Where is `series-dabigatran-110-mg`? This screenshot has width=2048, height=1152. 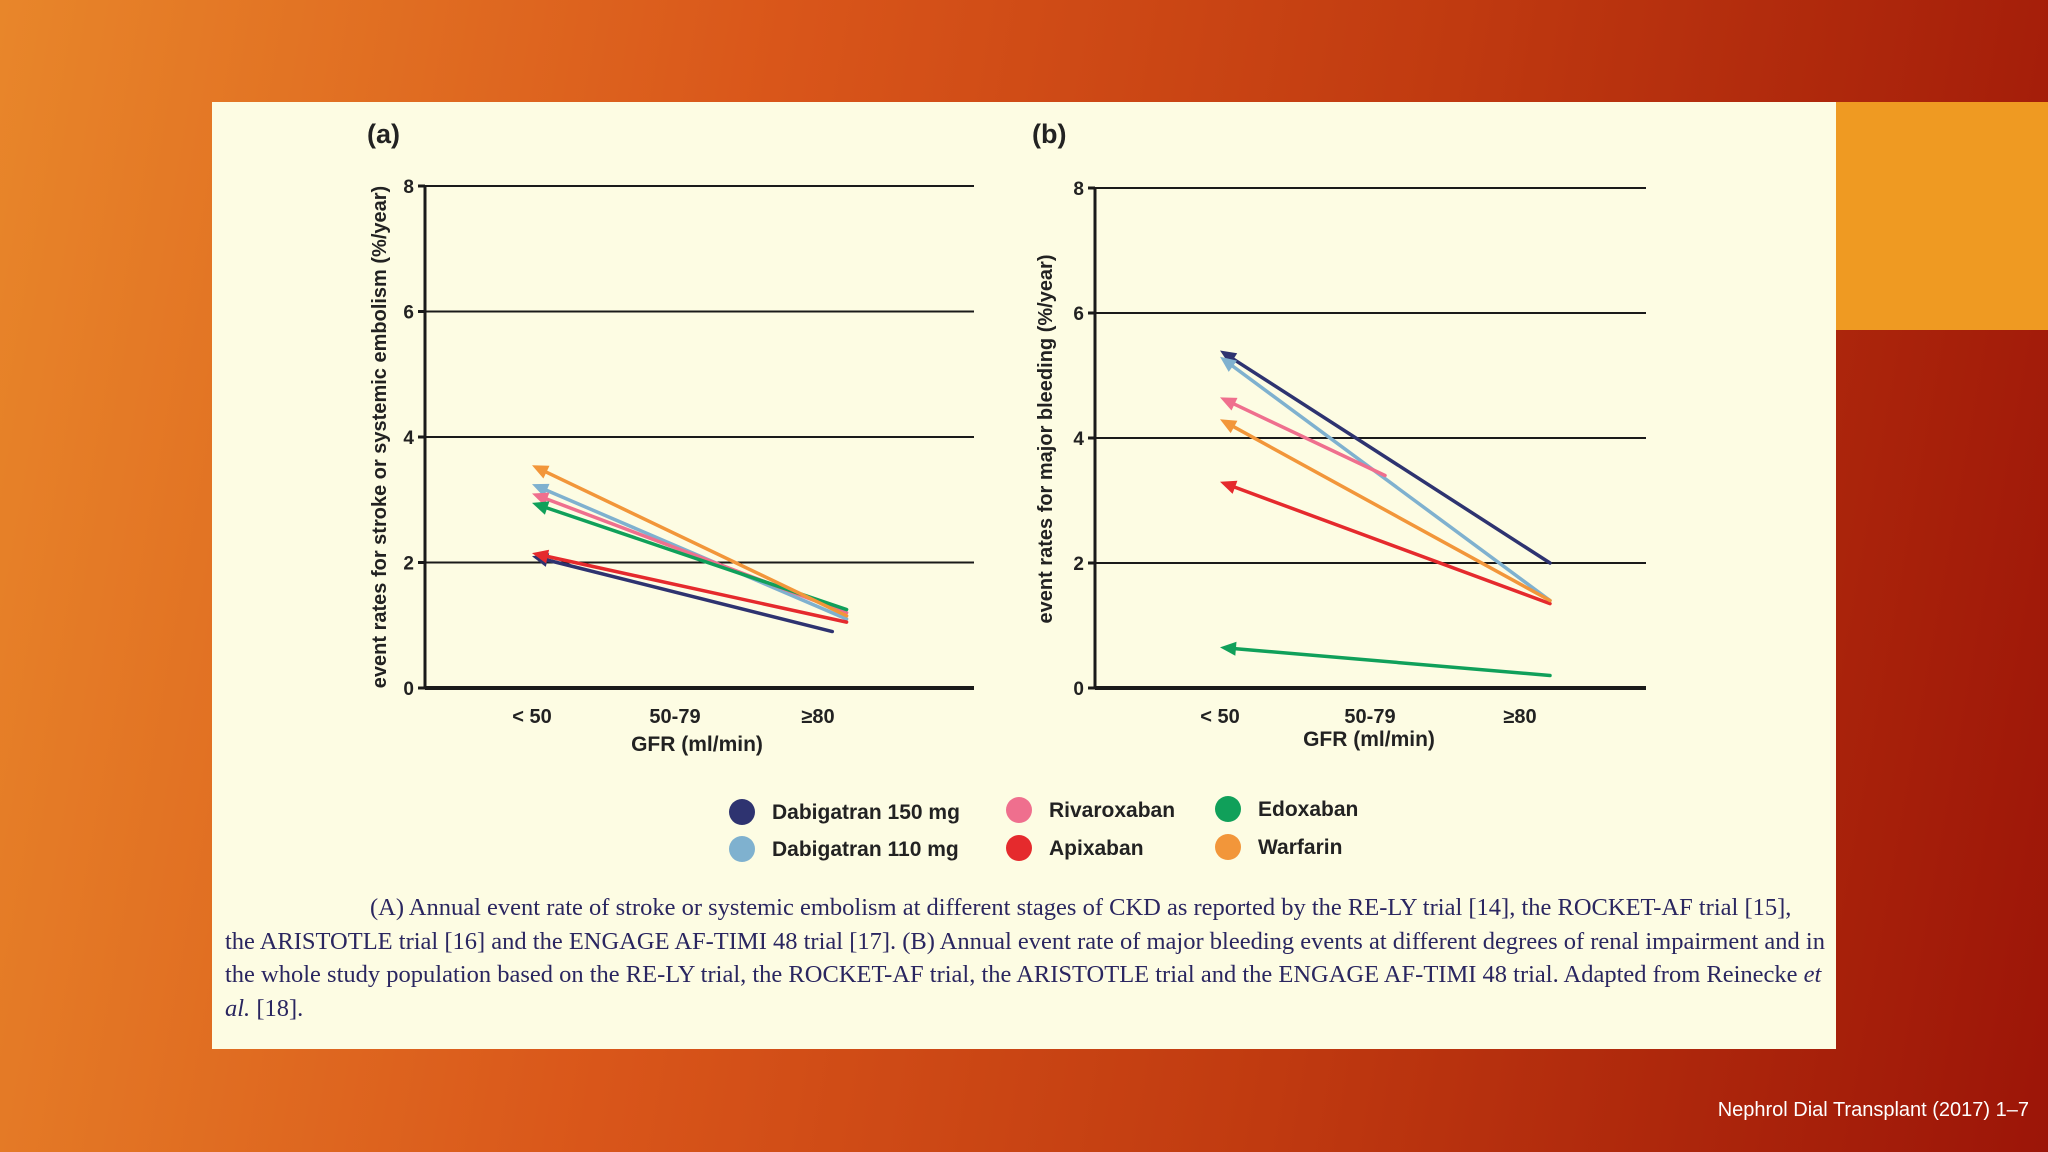 series-dabigatran-110-mg is located at coordinates (1386, 479).